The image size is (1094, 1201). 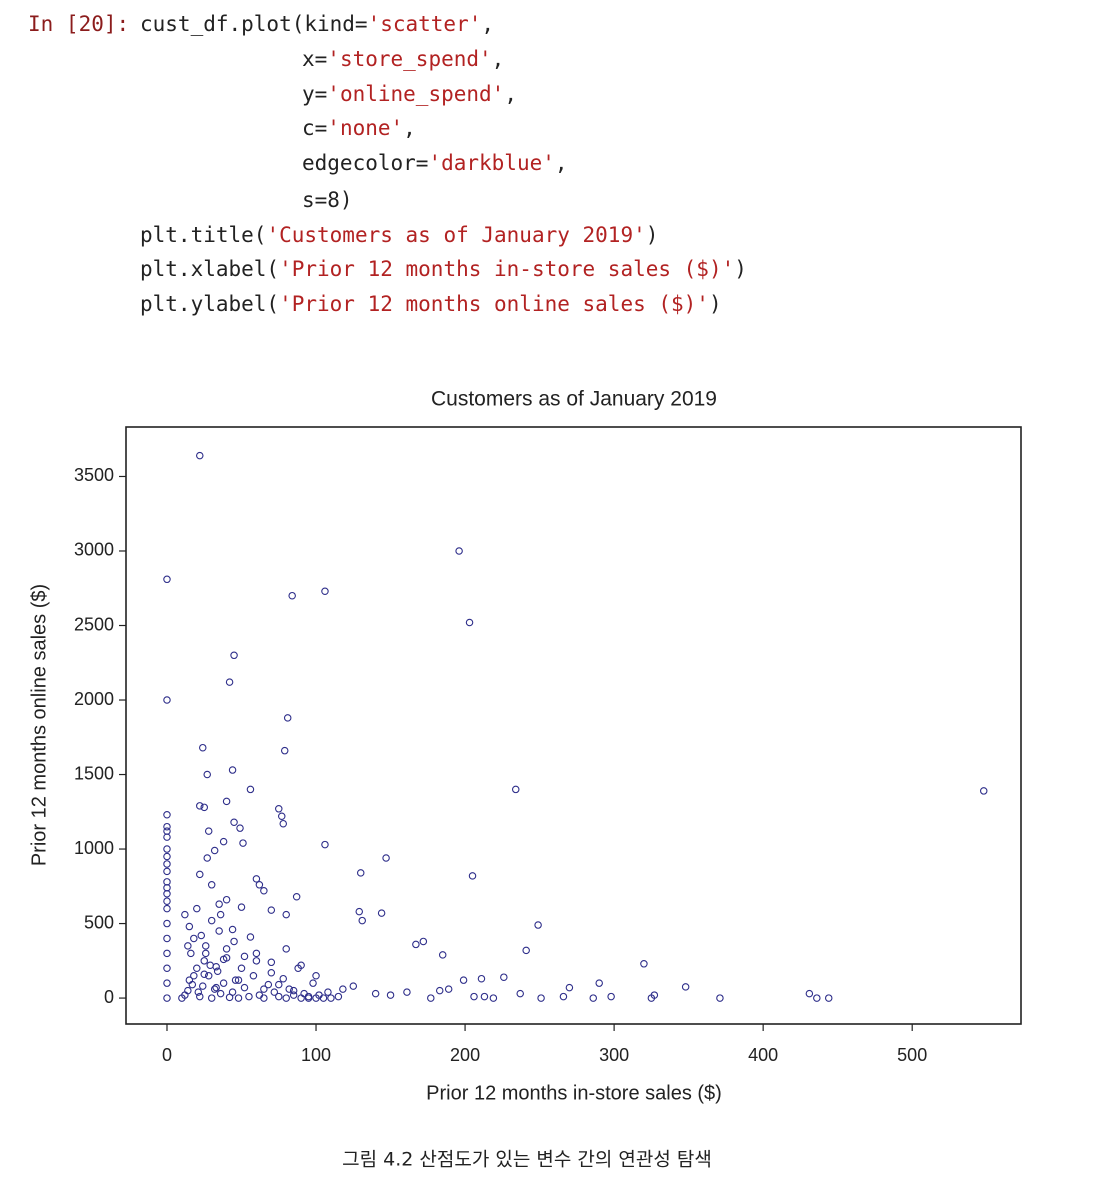 What do you see at coordinates (614, 1055) in the screenshot?
I see `x-tick-label: 300` at bounding box center [614, 1055].